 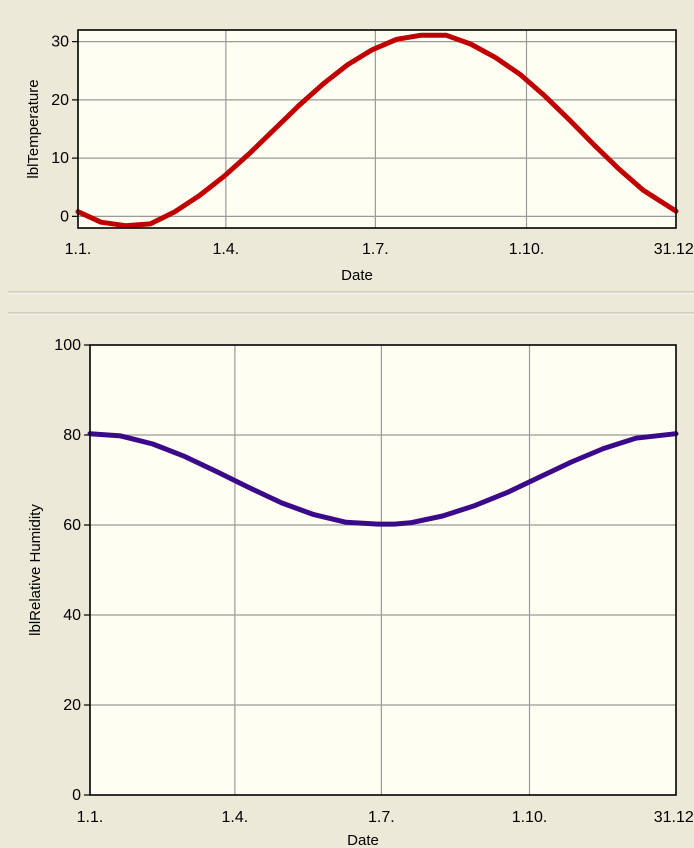 I want to click on y-tick-label: 10, so click(x=60, y=158).